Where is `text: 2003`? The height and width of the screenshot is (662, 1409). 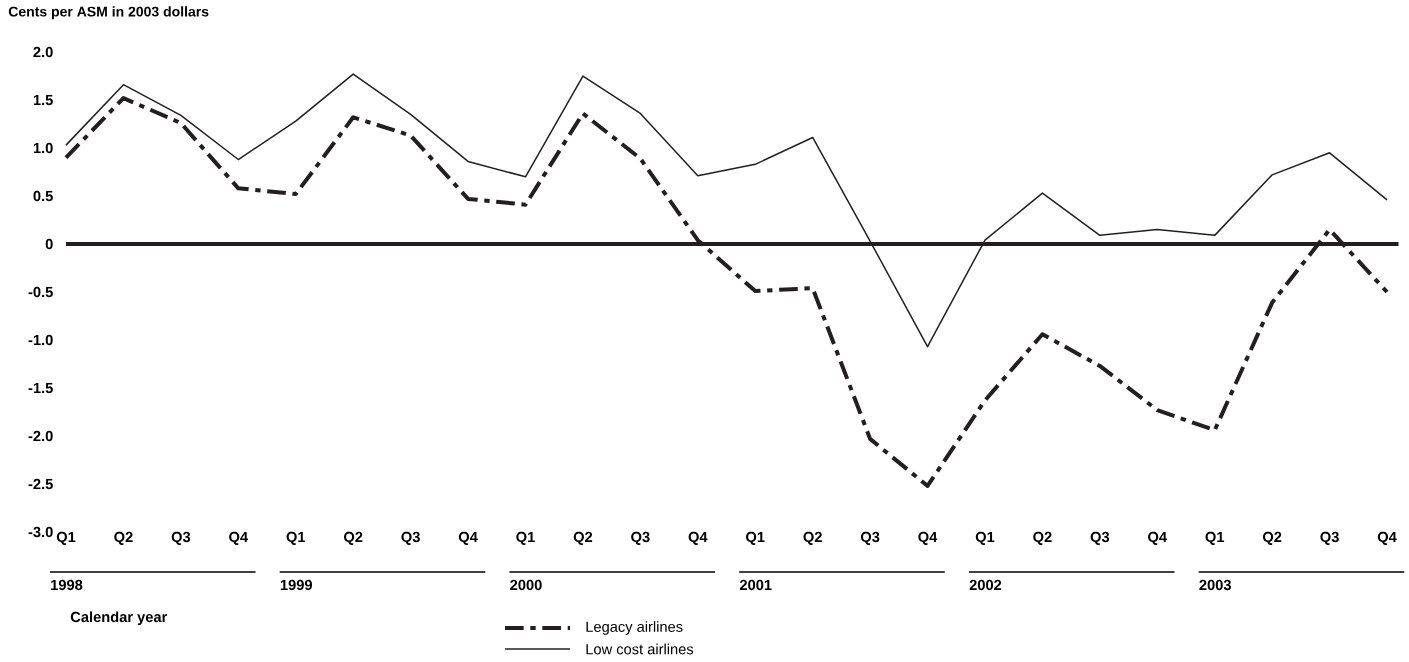
text: 2003 is located at coordinates (1215, 585).